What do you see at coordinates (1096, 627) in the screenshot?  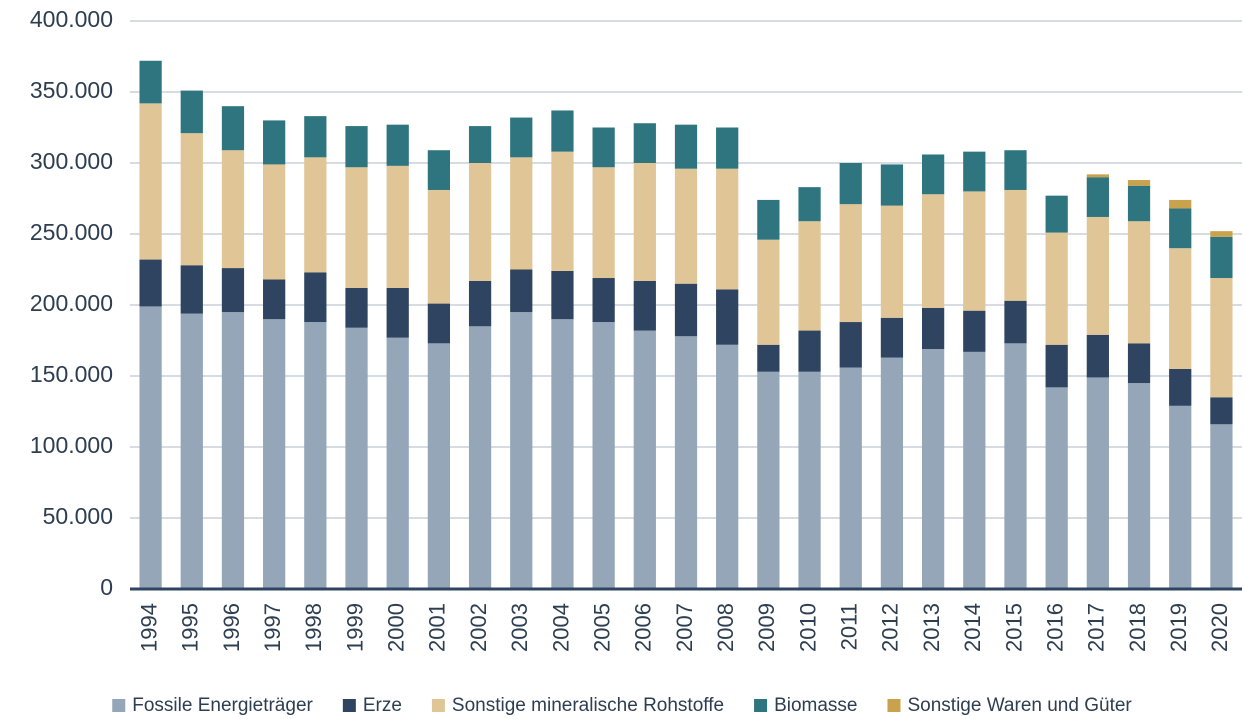 I see `x-tick-label: 2017` at bounding box center [1096, 627].